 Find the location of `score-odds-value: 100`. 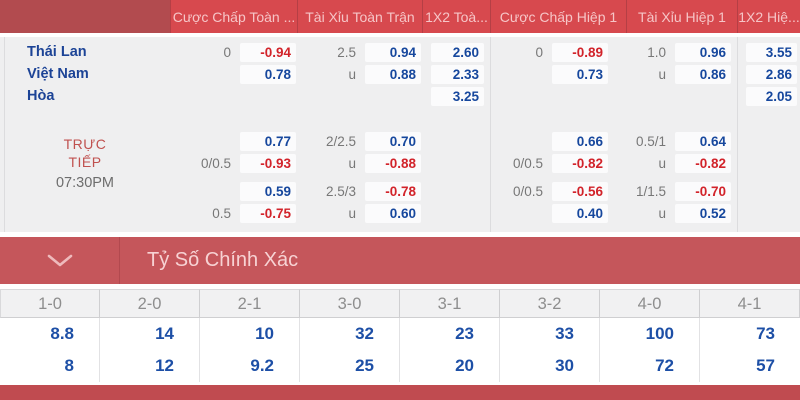

score-odds-value: 100 is located at coordinates (650, 334).